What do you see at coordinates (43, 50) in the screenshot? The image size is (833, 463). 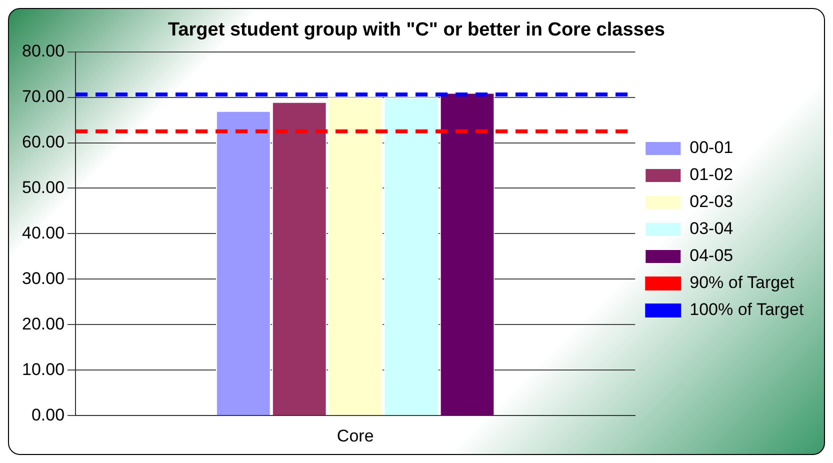 I see `y-tick-label: 80.00` at bounding box center [43, 50].